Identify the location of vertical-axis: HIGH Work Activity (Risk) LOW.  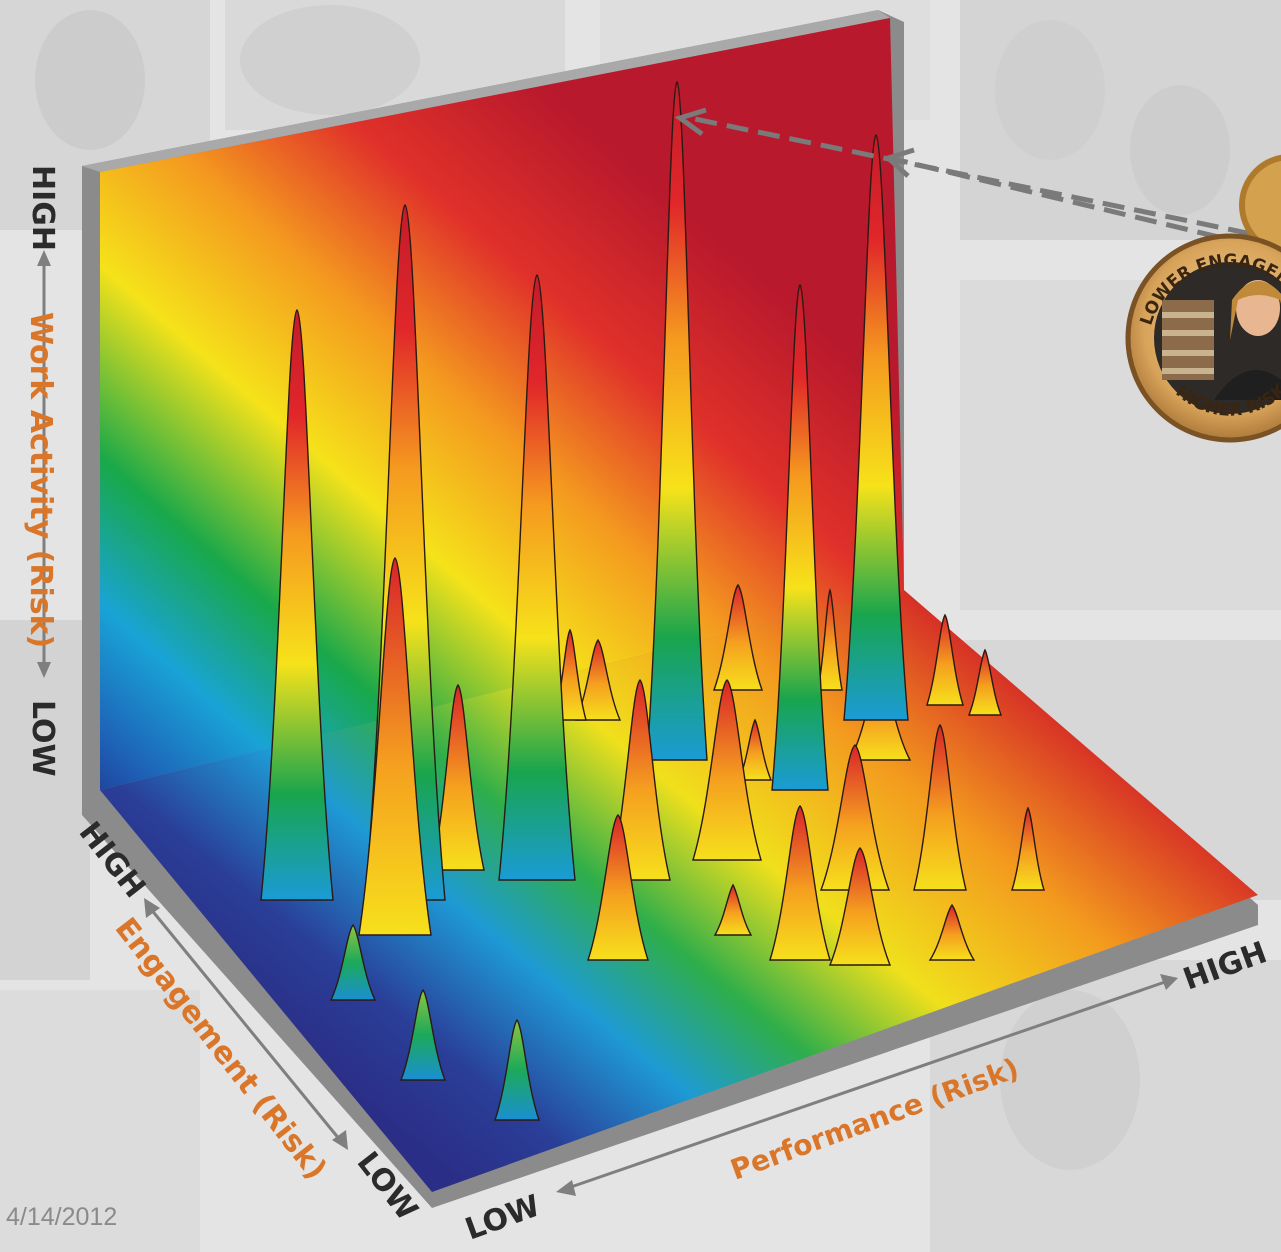
(41, 471).